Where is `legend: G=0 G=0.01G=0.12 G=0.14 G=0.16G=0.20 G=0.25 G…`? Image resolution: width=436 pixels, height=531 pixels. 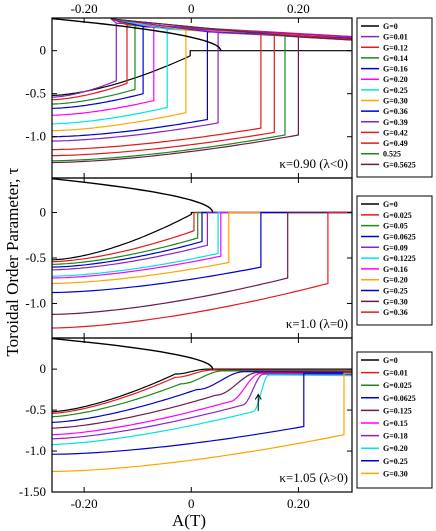 legend: G=0 G=0.01G=0.12 G=0.14 G=0.16G=0.20 G=0.25 G… is located at coordinates (394, 97).